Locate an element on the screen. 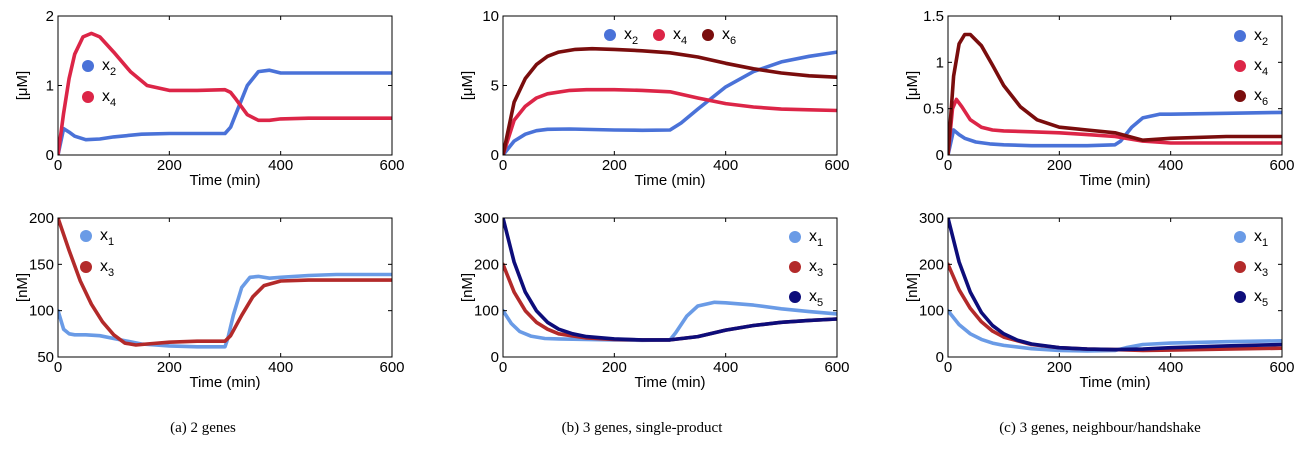  panel-6: 0 200 400 600 0 100 200 300 Time (min) [nM] x1 x3 x5 is located at coordinates (1099, 300).